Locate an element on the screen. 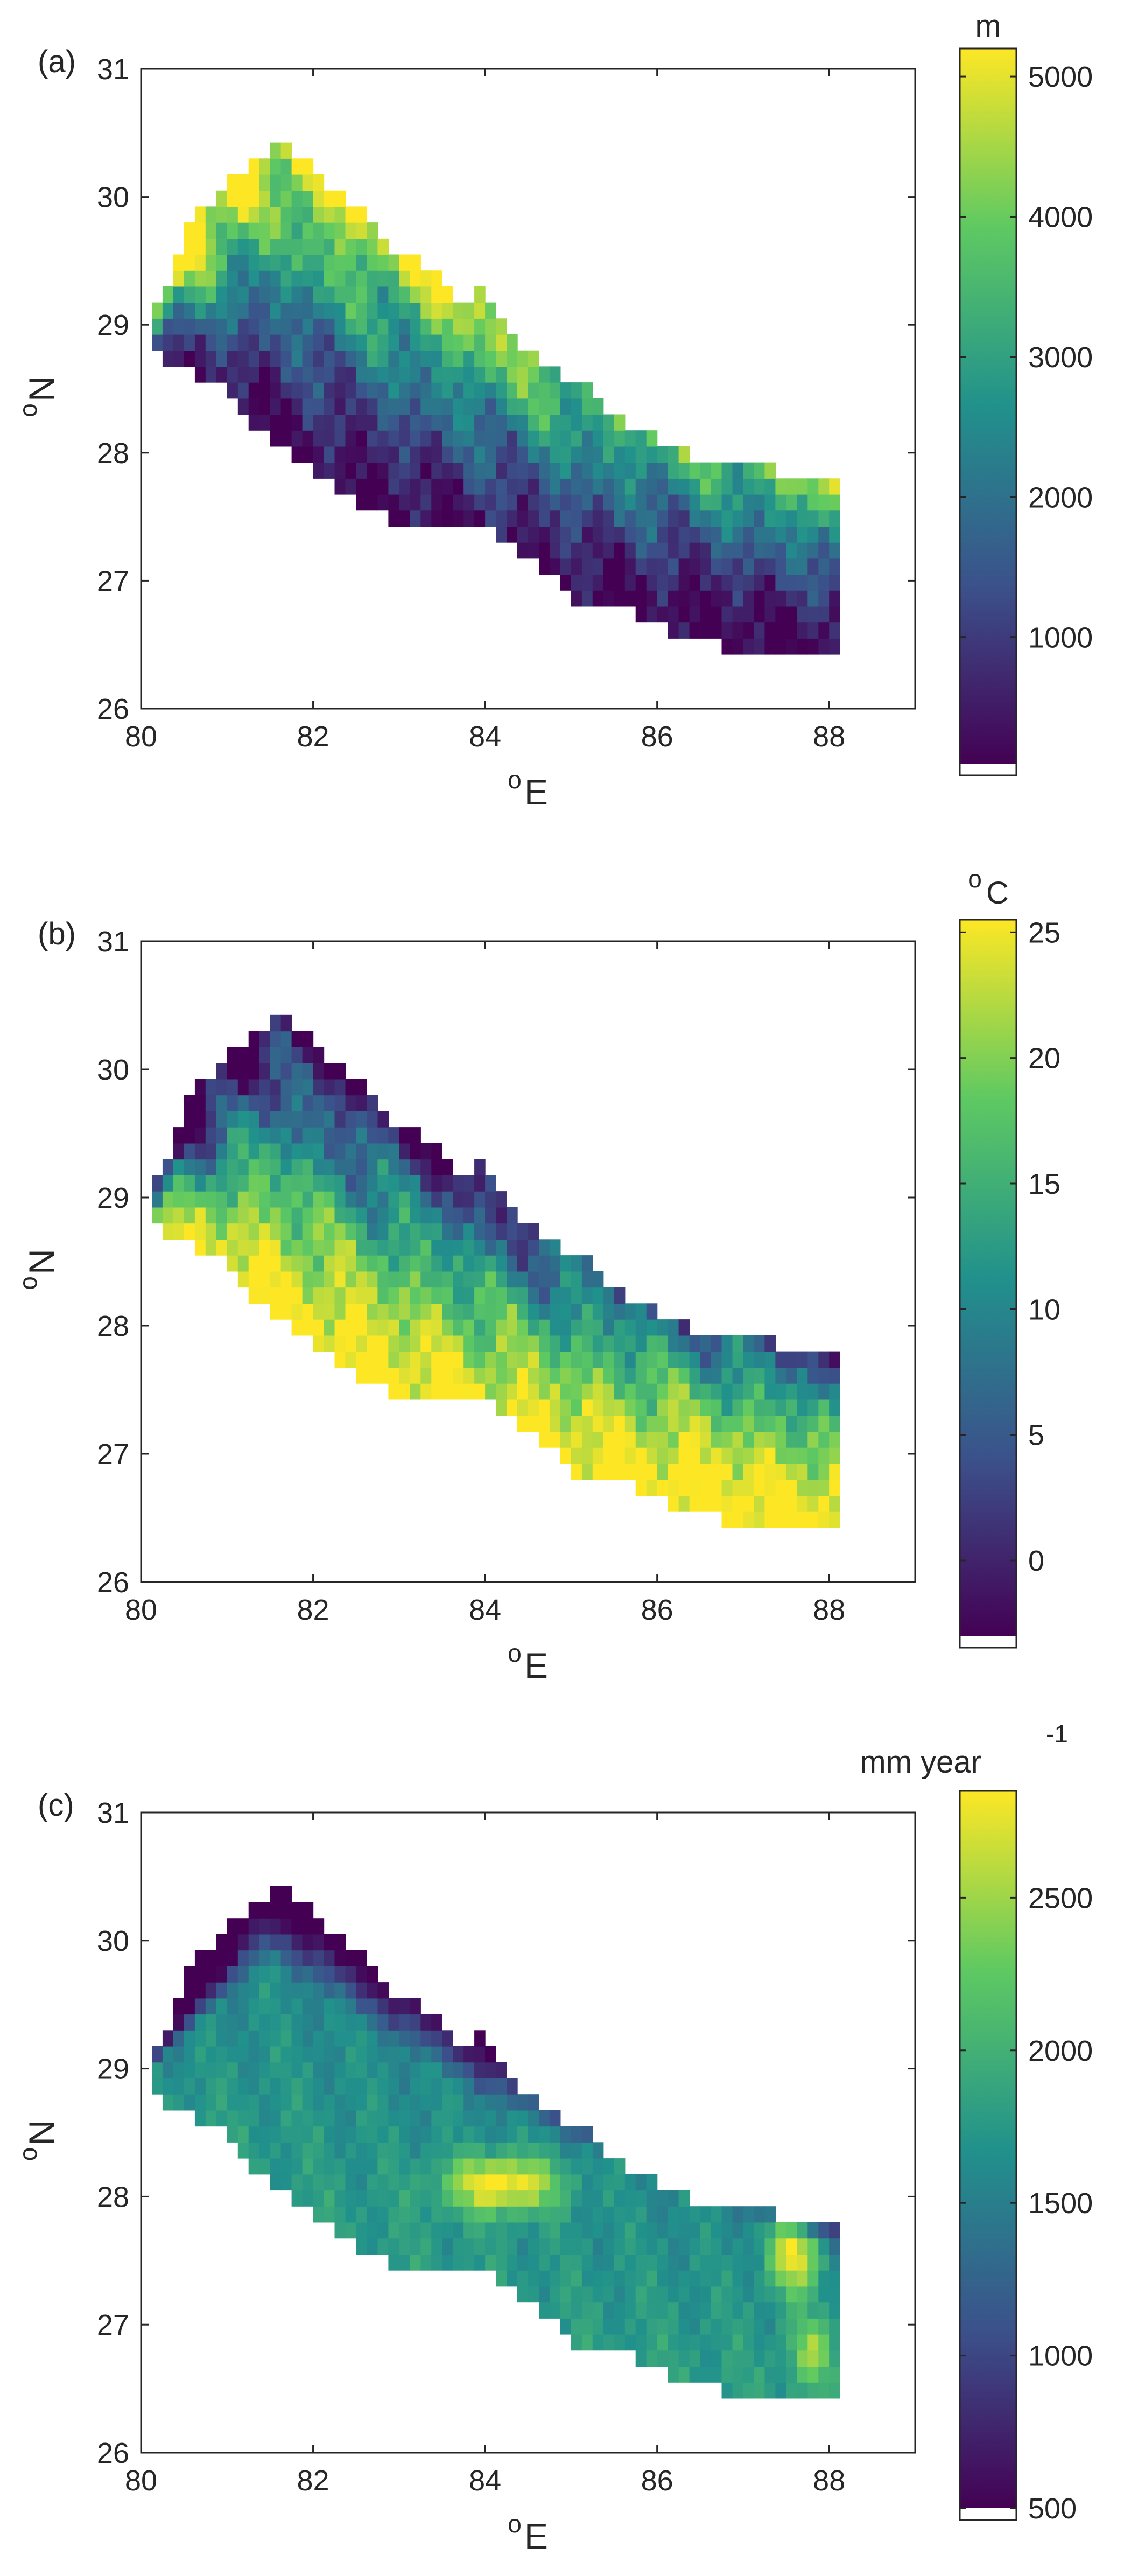 Image resolution: width=1131 pixels, height=2576 pixels. colorbar-tick-label: 0 is located at coordinates (1036, 1561).